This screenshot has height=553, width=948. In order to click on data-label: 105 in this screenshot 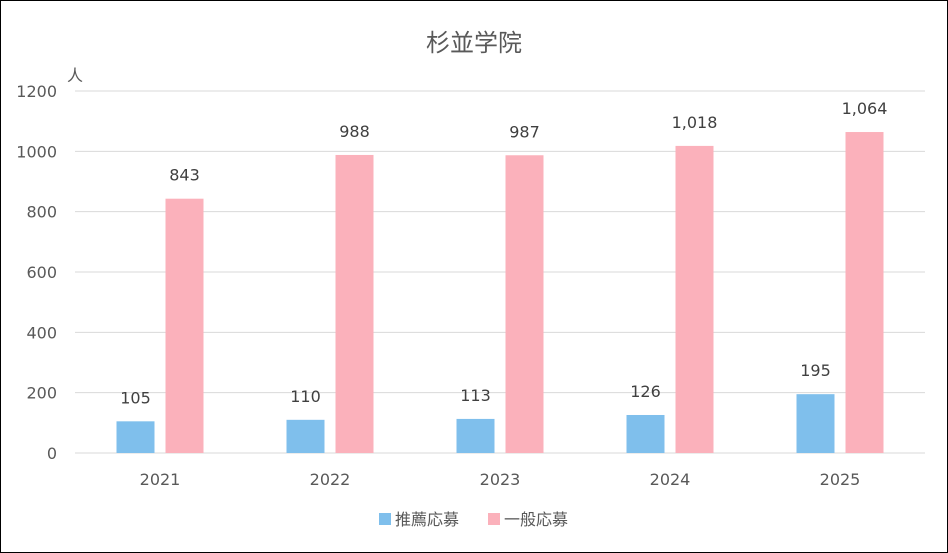, I will do `click(135, 397)`.